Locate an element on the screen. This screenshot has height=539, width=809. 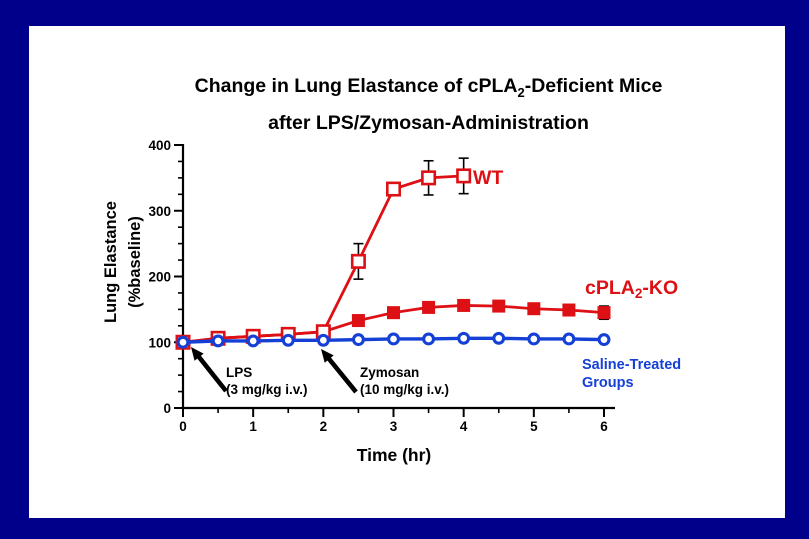
y-tick-label: 300 is located at coordinates (159, 211).